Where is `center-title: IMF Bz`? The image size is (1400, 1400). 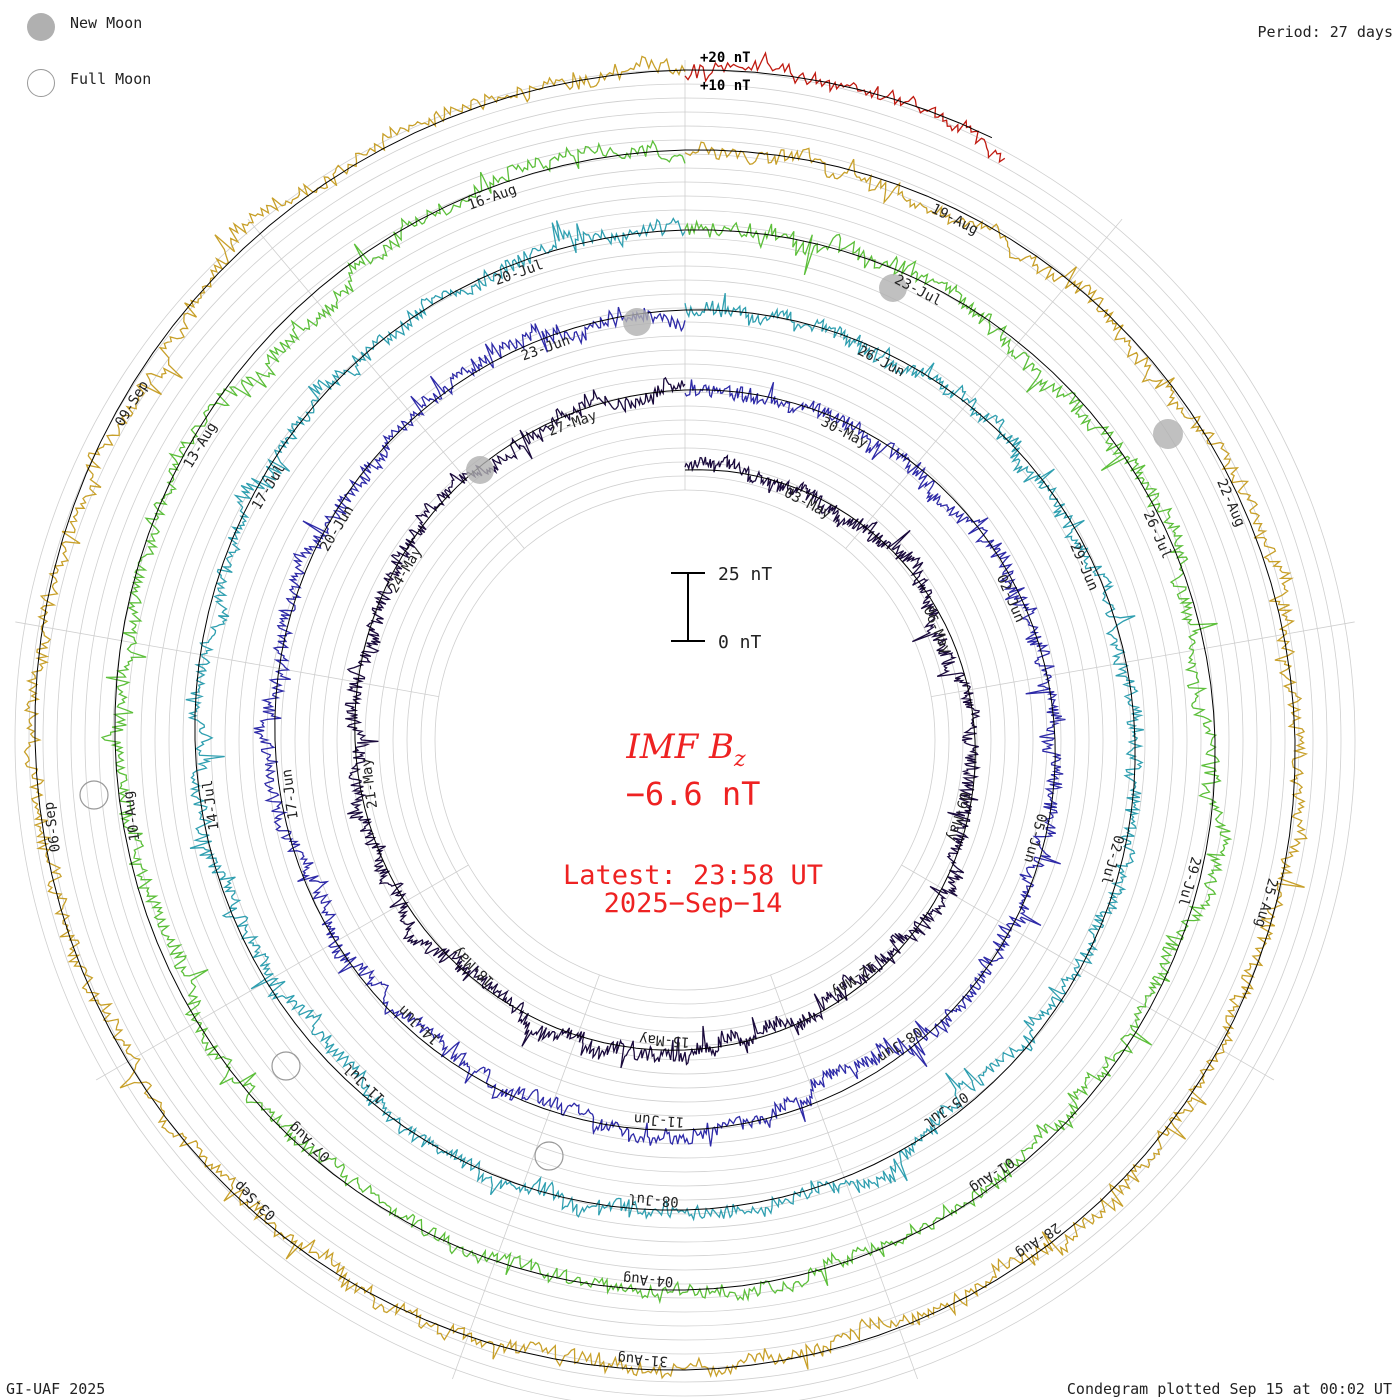 center-title: IMF Bz is located at coordinates (685, 749).